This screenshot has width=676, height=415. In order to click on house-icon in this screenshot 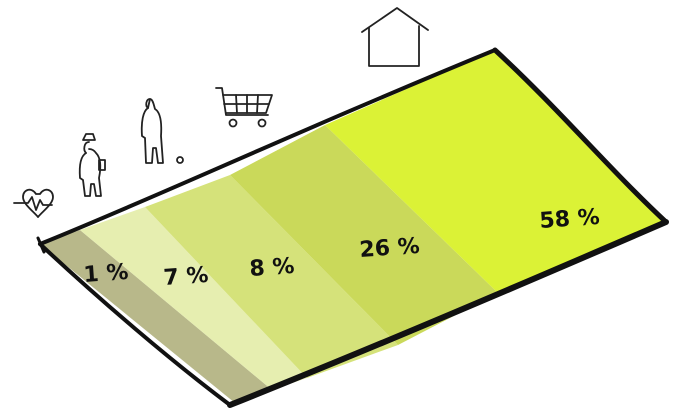, I will do `click(395, 37)`.